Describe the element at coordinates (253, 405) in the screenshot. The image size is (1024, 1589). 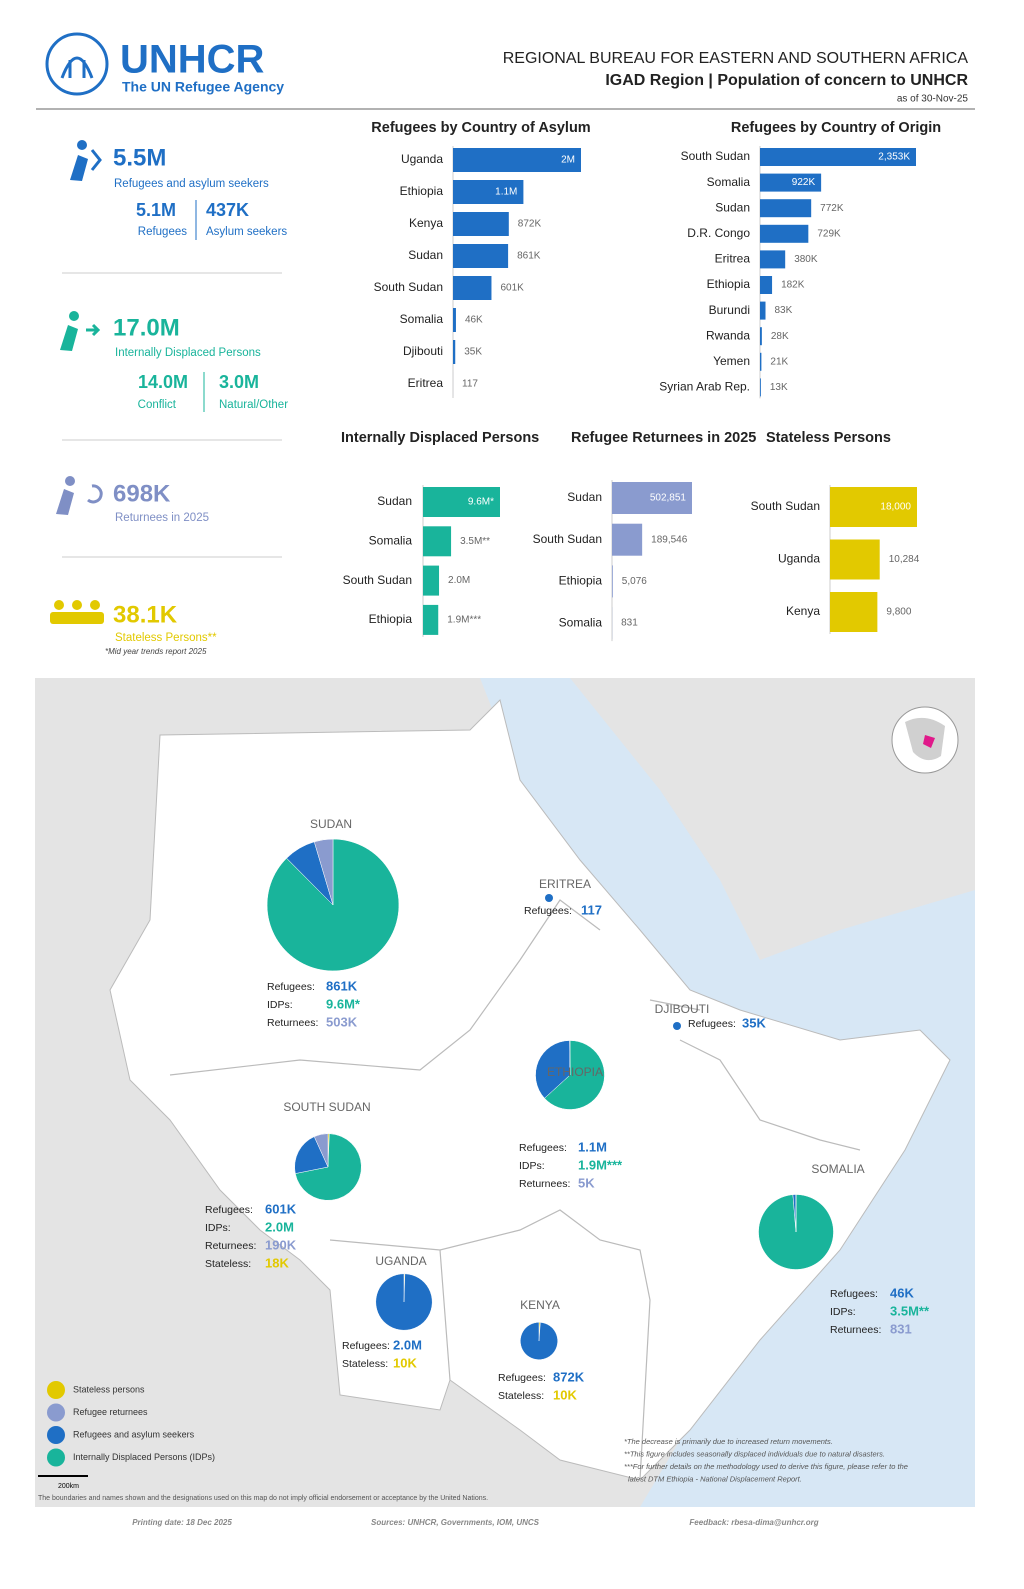
I see `stat-label: Natural/Other` at that location.